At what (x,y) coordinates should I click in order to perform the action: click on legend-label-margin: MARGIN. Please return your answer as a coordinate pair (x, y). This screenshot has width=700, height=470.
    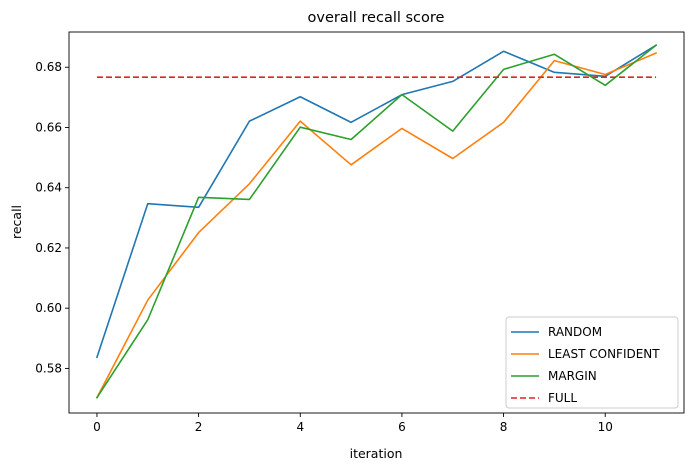
    Looking at the image, I should click on (572, 376).